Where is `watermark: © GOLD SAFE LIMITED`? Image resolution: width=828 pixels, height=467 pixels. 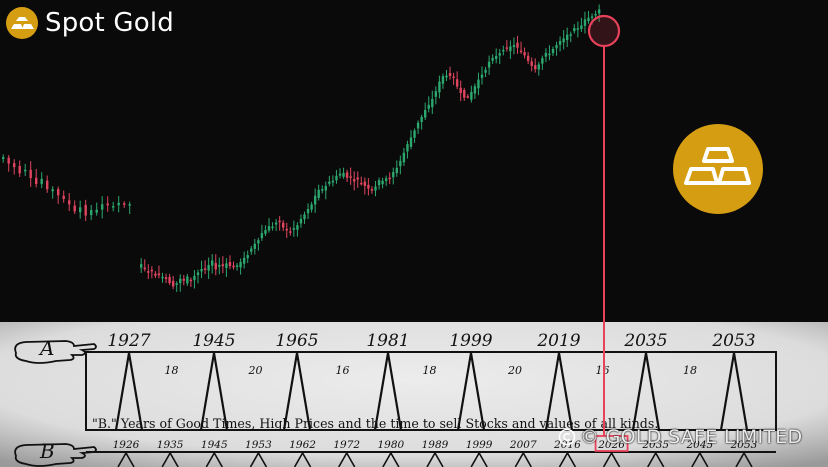 watermark: © GOLD SAFE LIMITED is located at coordinates (680, 437).